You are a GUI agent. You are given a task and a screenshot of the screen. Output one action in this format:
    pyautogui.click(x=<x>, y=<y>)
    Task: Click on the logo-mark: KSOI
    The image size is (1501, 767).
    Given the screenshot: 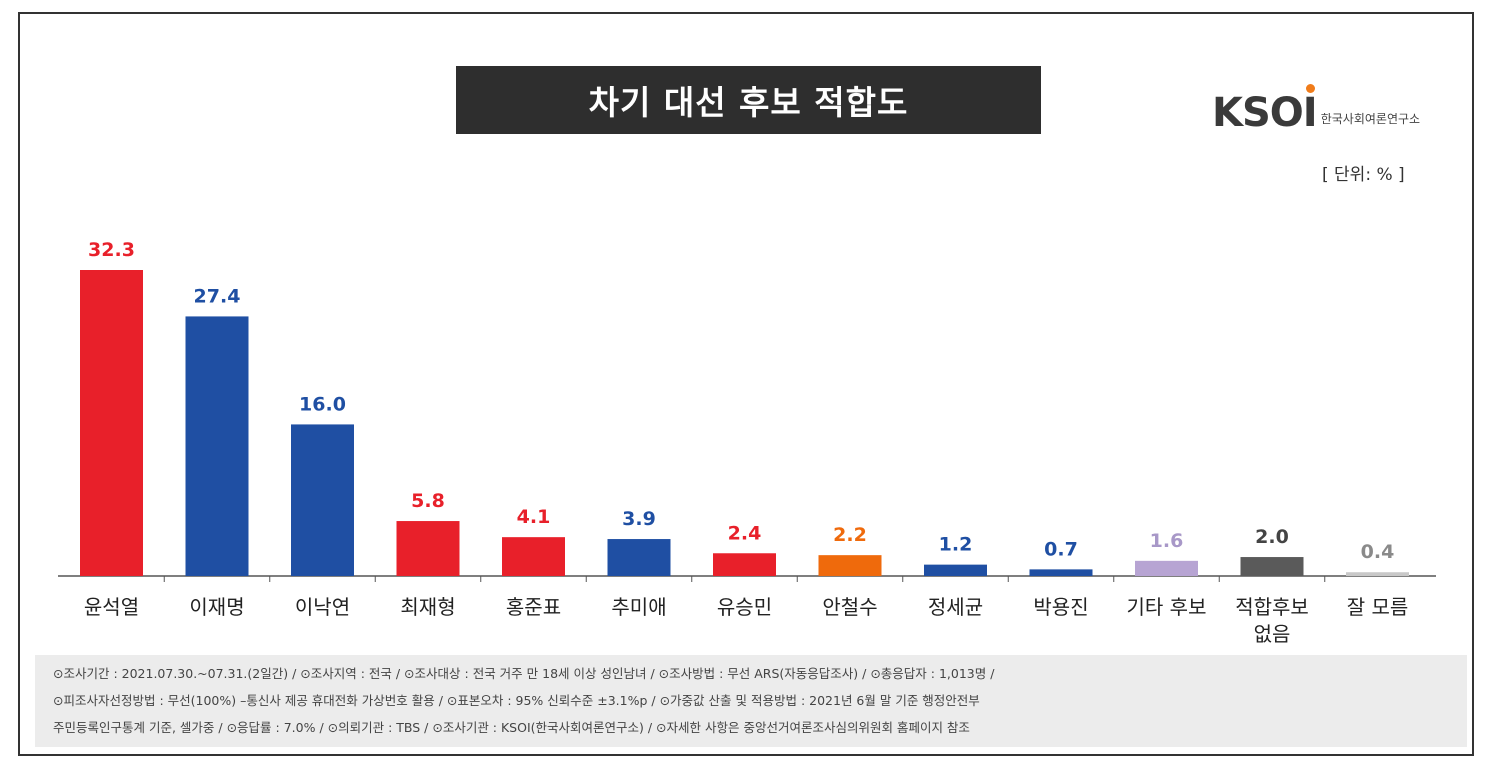 What is the action you would take?
    pyautogui.click(x=1265, y=110)
    